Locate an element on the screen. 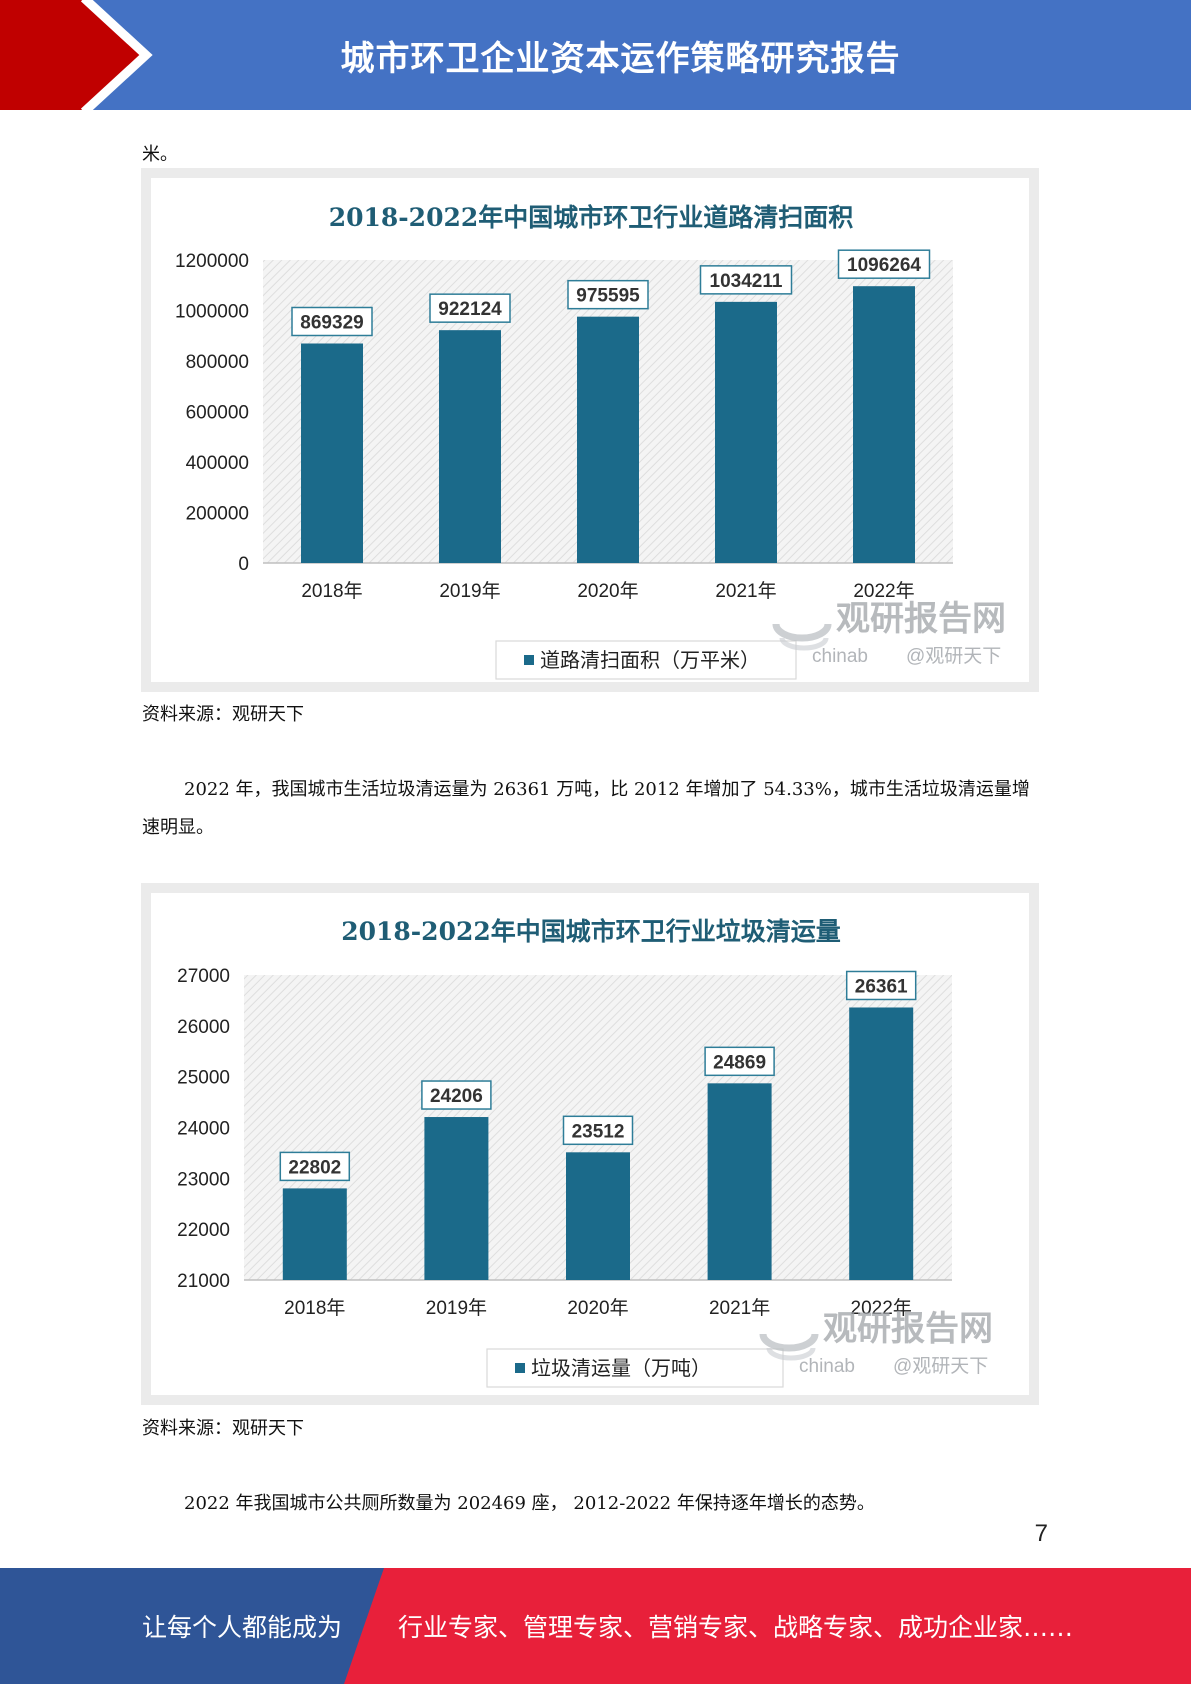 Image resolution: width=1191 pixels, height=1684 pixels. chart-title: 2018-2022年中国城市环卫行业垃圾清运量 is located at coordinates (591, 931).